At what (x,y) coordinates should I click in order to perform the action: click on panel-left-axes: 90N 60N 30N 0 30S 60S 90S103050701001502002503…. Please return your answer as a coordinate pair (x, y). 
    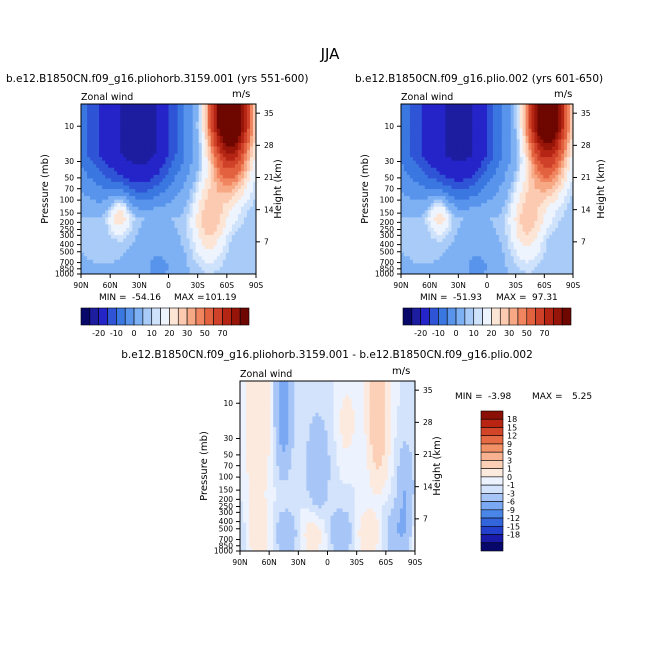
    Looking at the image, I should click on (164, 199).